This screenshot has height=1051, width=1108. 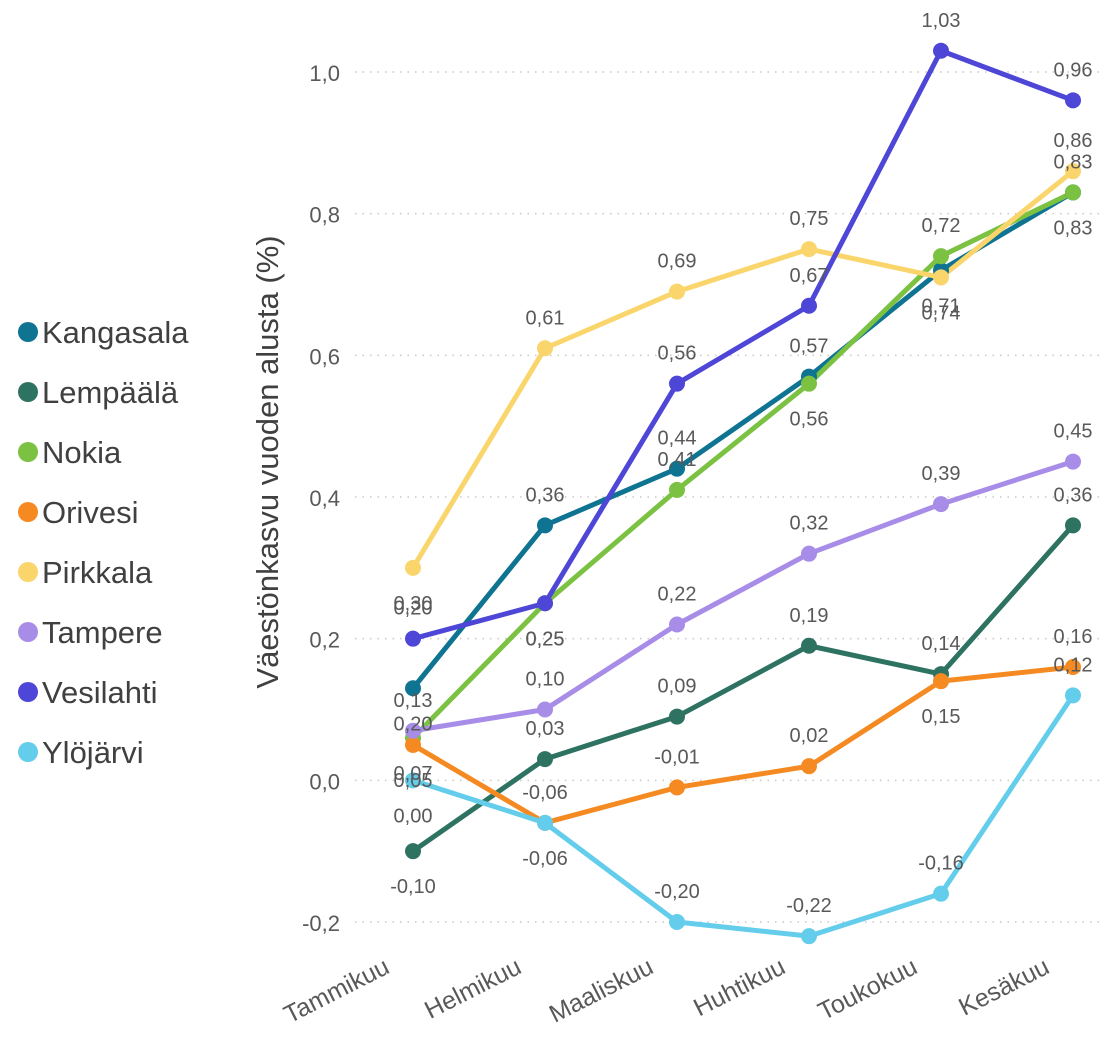 What do you see at coordinates (739, 987) in the screenshot?
I see `x-tick-label: Huhtikuu` at bounding box center [739, 987].